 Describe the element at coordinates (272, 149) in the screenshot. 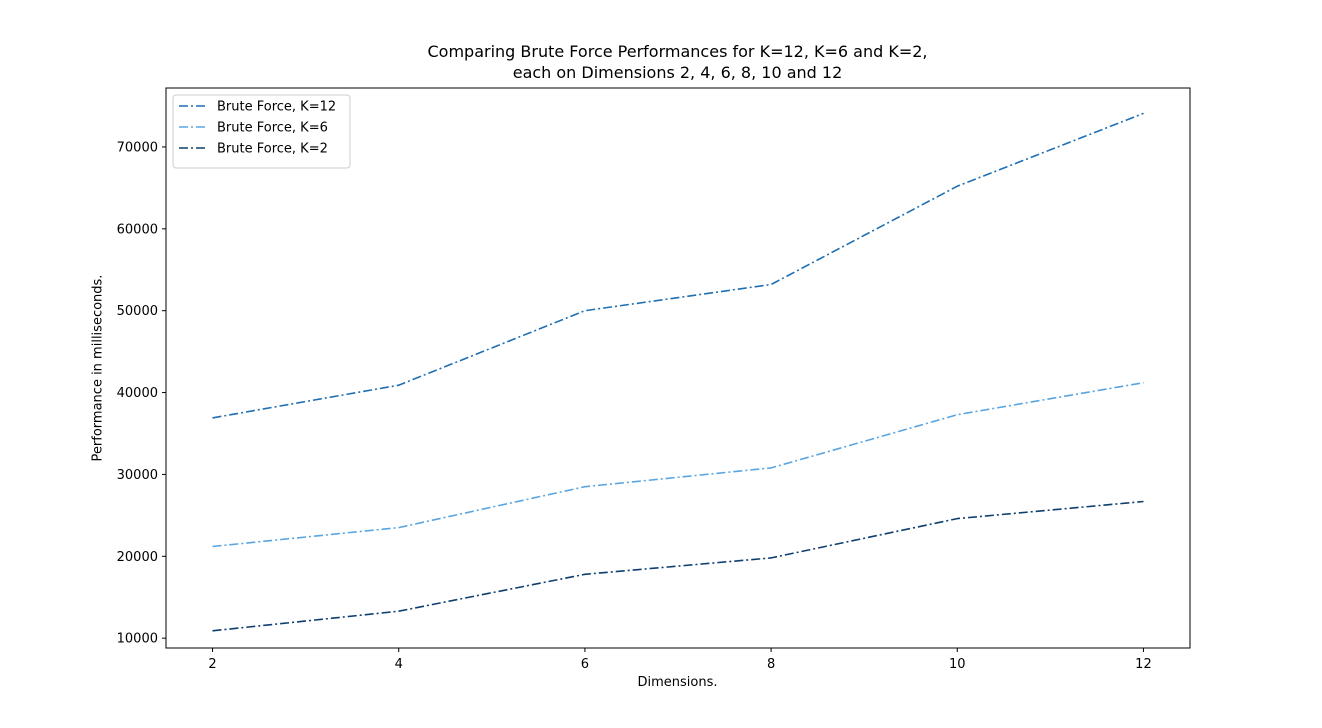

I see `legend-label-3: Brute Force, K=2` at that location.